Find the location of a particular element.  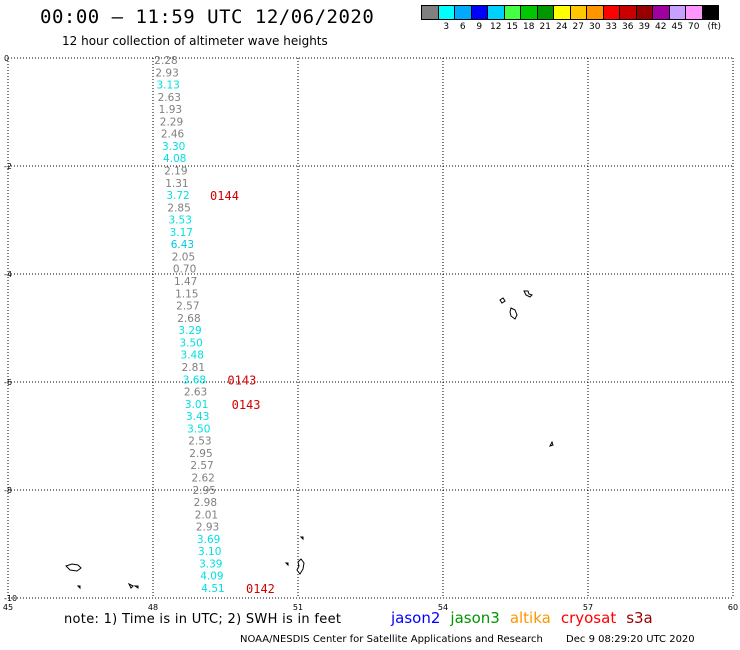

legend-label: 9 is located at coordinates (479, 27).